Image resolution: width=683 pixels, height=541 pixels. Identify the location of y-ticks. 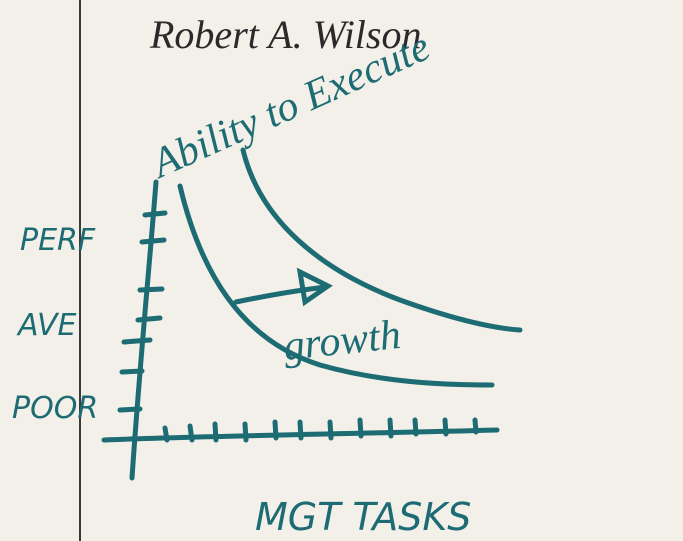
(142, 311).